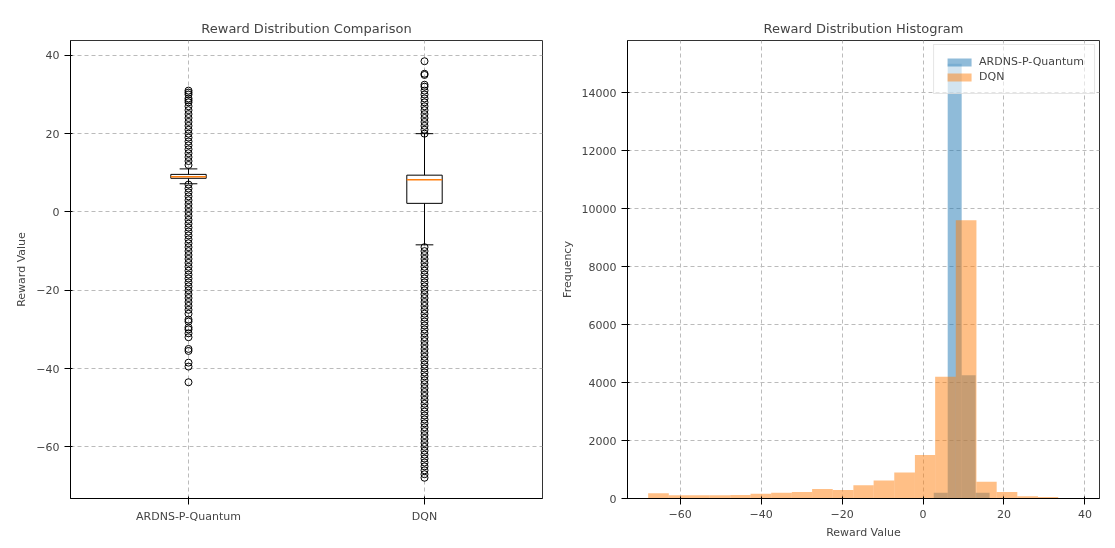 The width and height of the screenshot is (1115, 548). What do you see at coordinates (306, 28) in the screenshot?
I see `chart-title: Reward Distribution Comparison` at bounding box center [306, 28].